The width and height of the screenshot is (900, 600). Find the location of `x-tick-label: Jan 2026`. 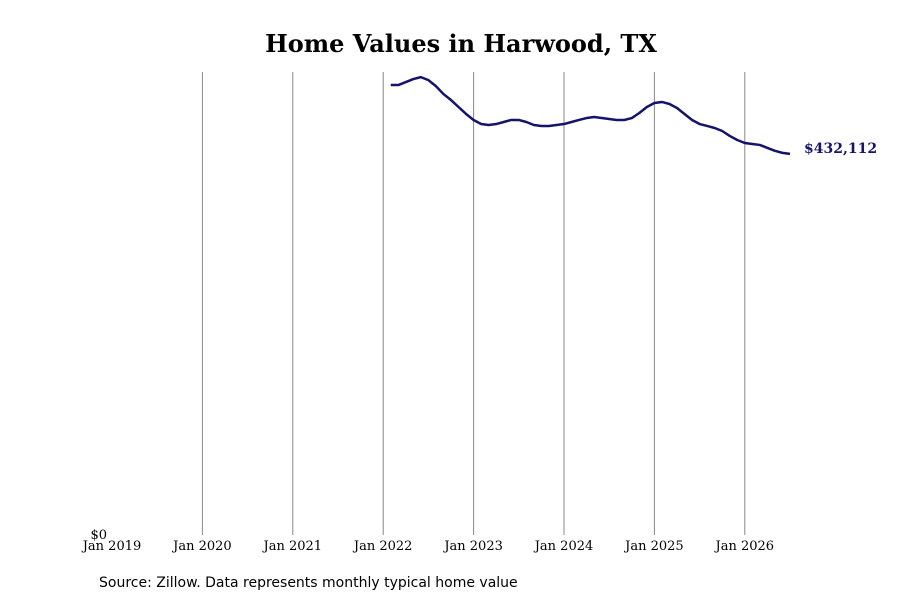

x-tick-label: Jan 2026 is located at coordinates (744, 546).